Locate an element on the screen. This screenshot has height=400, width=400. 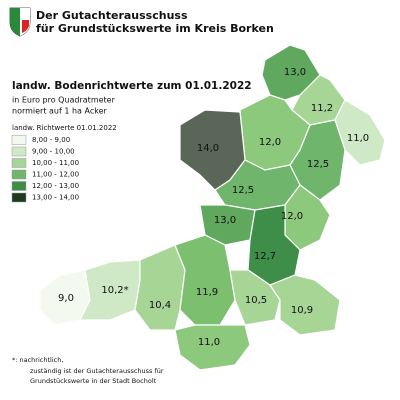
region-label: 14,0 is located at coordinates (208, 148).